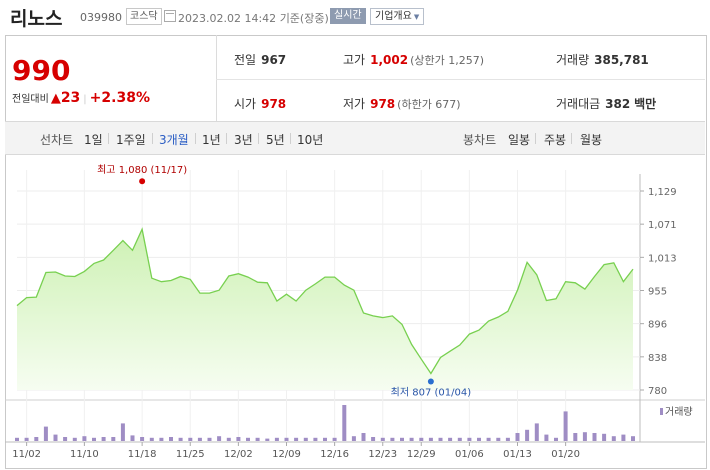 This screenshot has height=470, width=710. Describe the element at coordinates (382, 454) in the screenshot. I see `x-tick-label: 12/23` at that location.